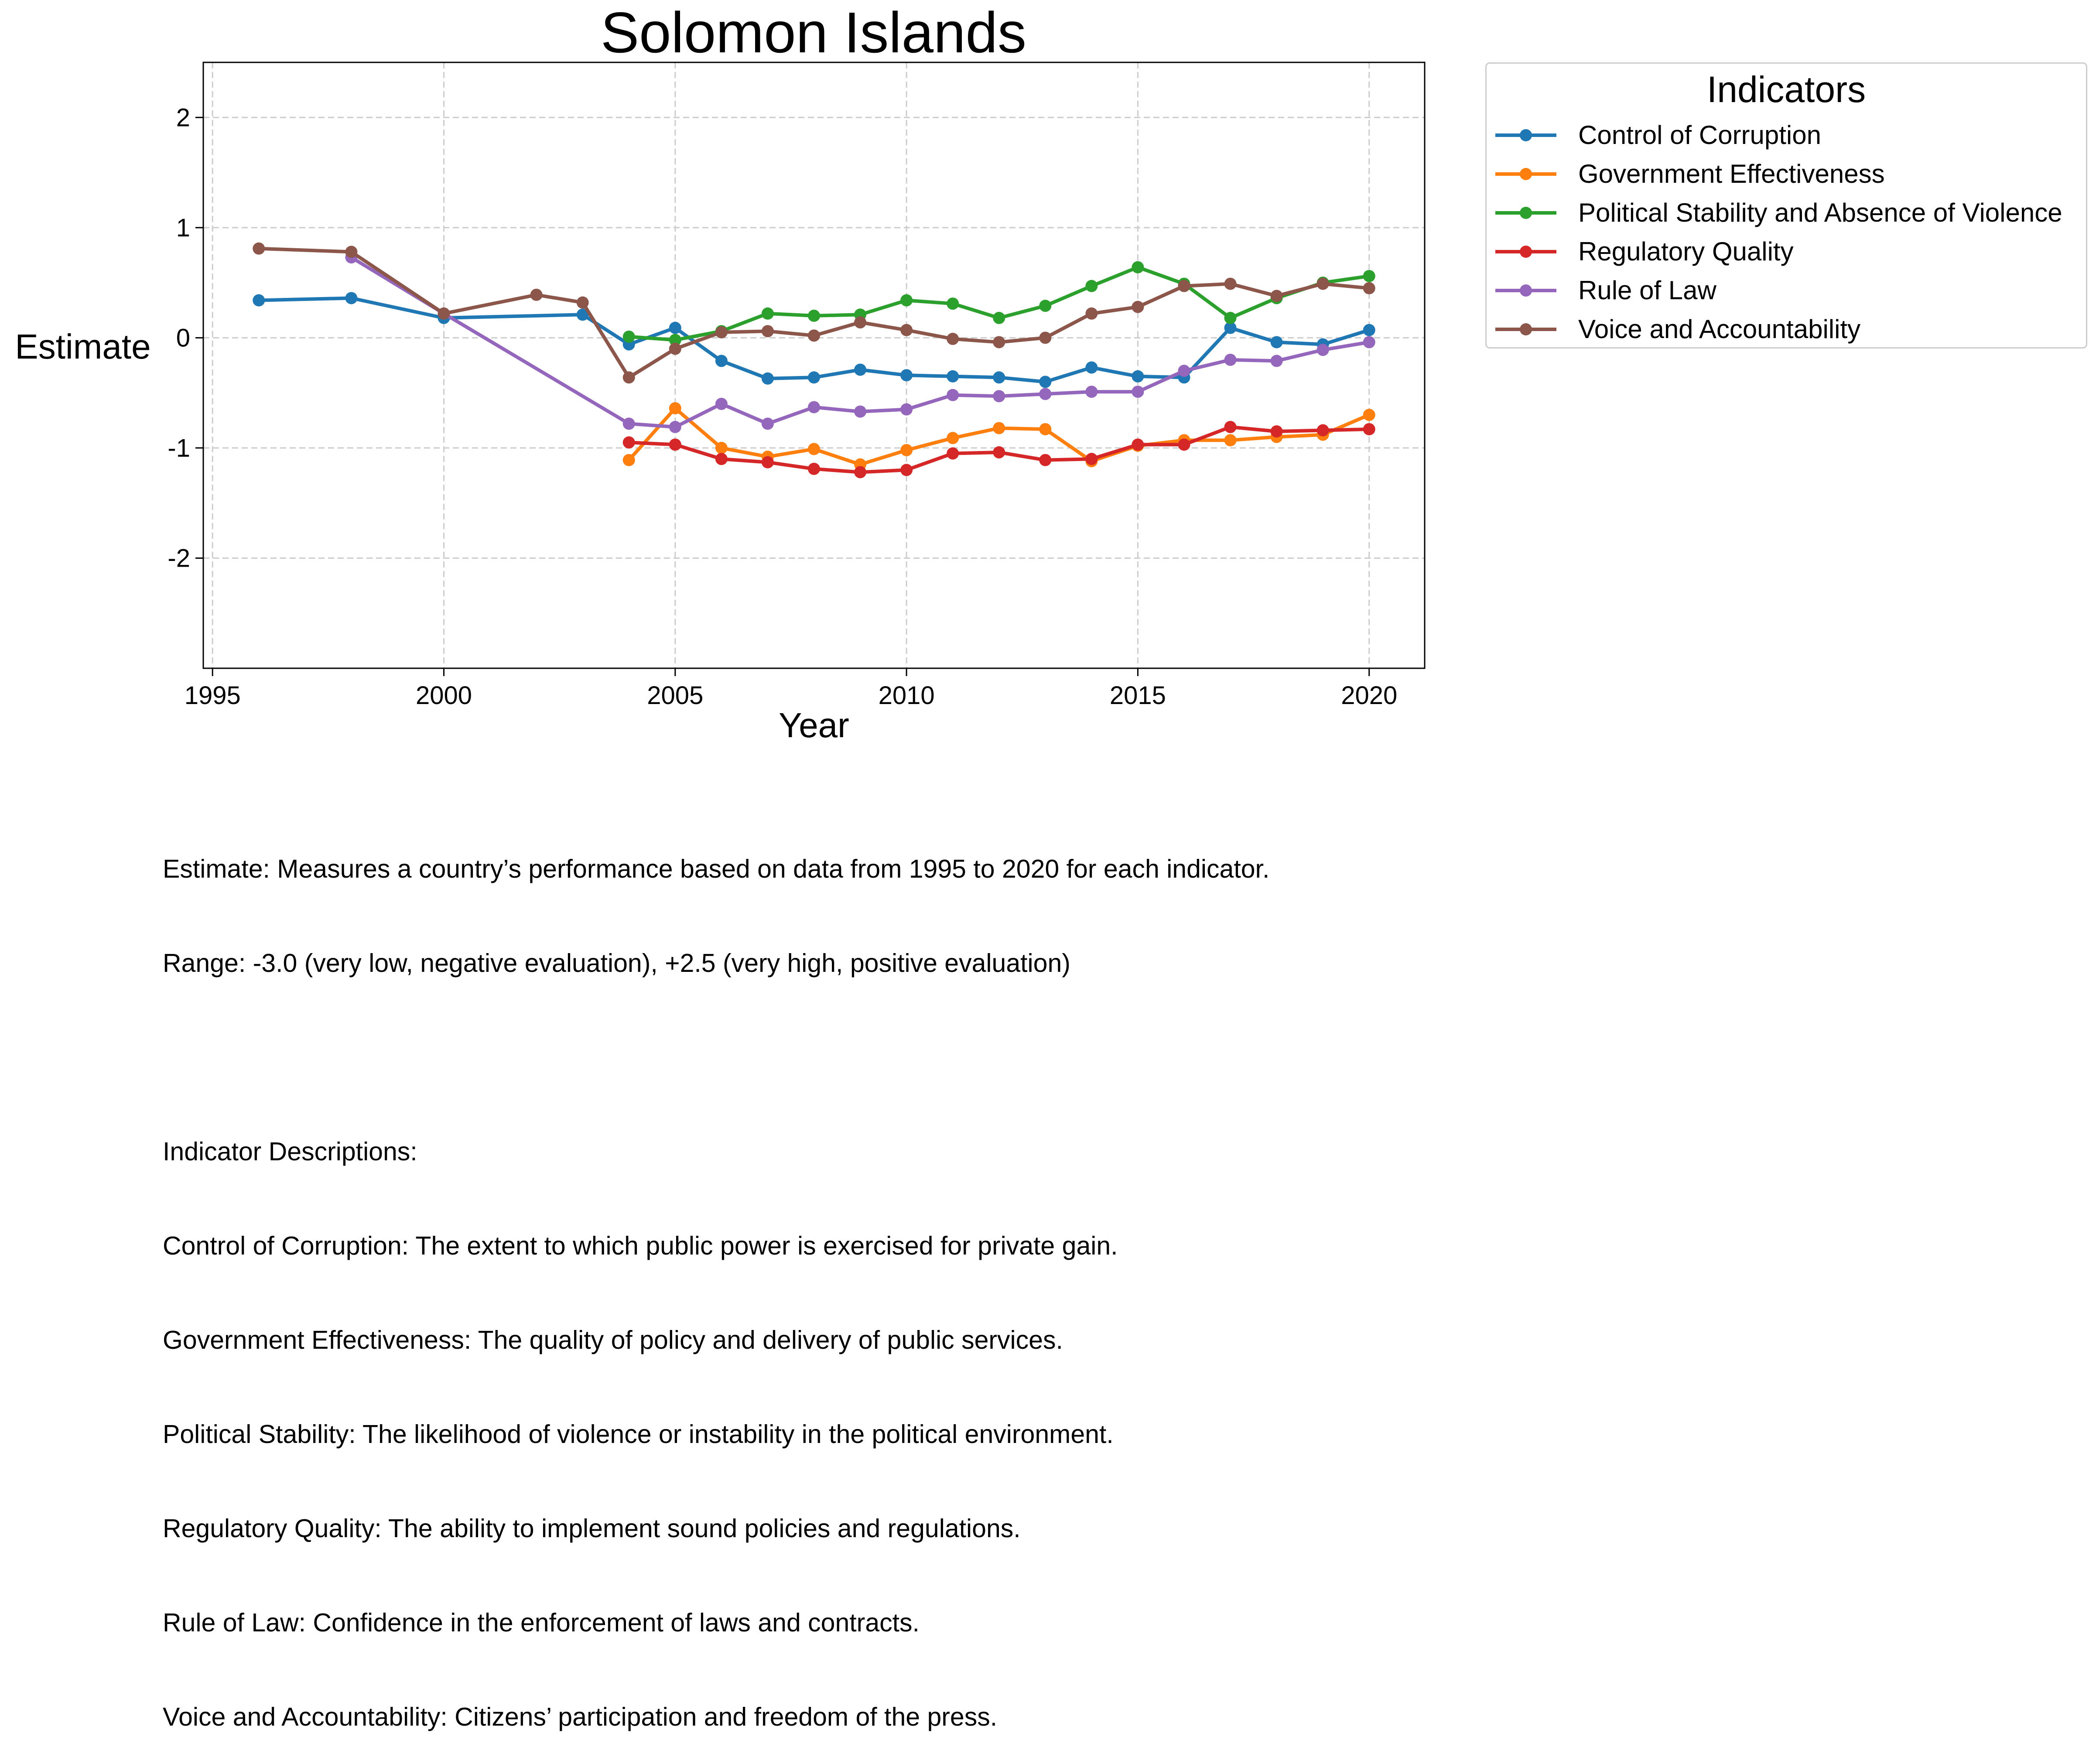 The image size is (2096, 1764). I want to click on legend-label: Control of Corruption, so click(1699, 135).